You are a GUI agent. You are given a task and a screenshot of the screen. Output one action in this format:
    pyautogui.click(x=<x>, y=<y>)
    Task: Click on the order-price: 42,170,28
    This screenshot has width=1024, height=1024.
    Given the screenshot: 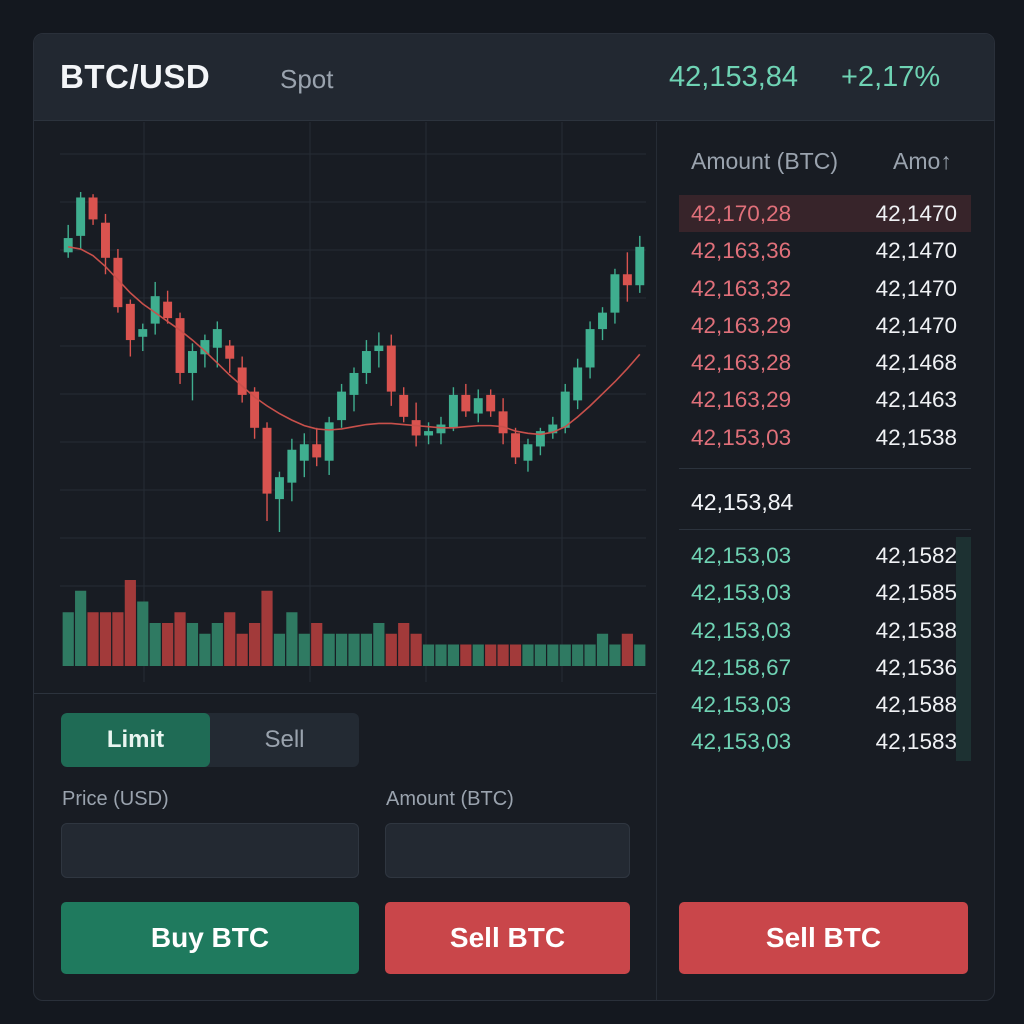 What is the action you would take?
    pyautogui.click(x=741, y=213)
    